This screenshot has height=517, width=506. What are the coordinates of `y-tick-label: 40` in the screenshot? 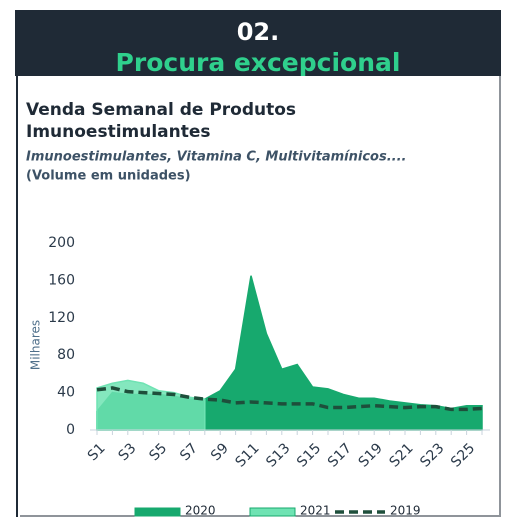 It's located at (66, 393).